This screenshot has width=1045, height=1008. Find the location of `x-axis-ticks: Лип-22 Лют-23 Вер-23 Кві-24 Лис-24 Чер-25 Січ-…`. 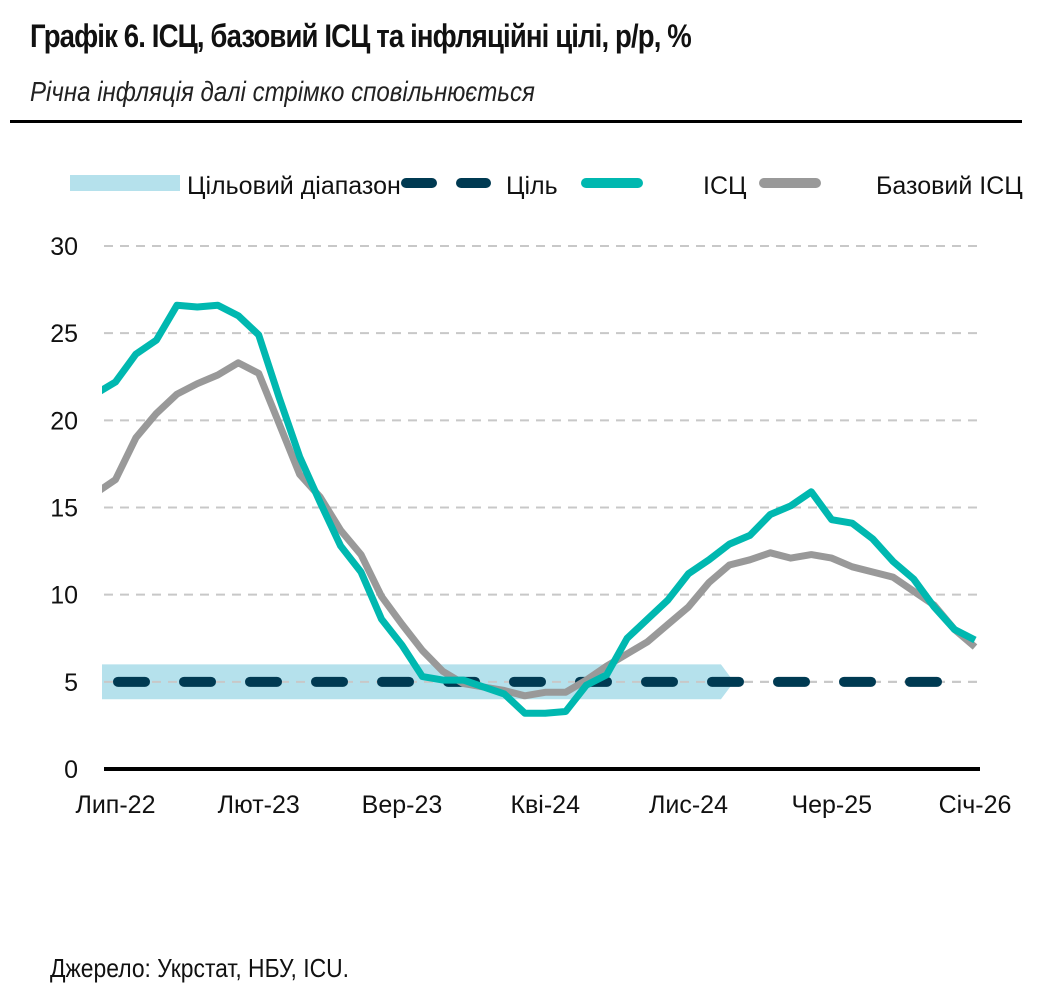

x-axis-ticks: Лип-22 Лют-23 Вер-23 Кві-24 Лис-24 Чер-25 Січ-… is located at coordinates (543, 805).